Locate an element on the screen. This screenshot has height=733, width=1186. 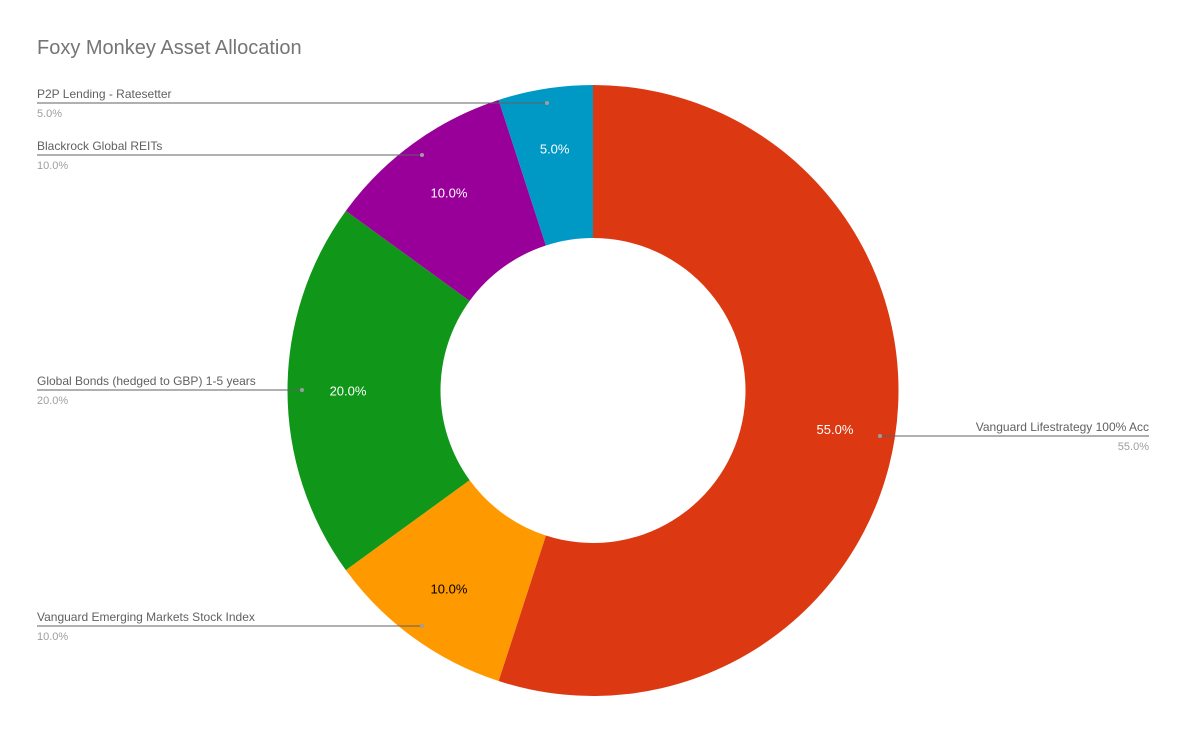
callout-value: 55.0% is located at coordinates (1133, 447).